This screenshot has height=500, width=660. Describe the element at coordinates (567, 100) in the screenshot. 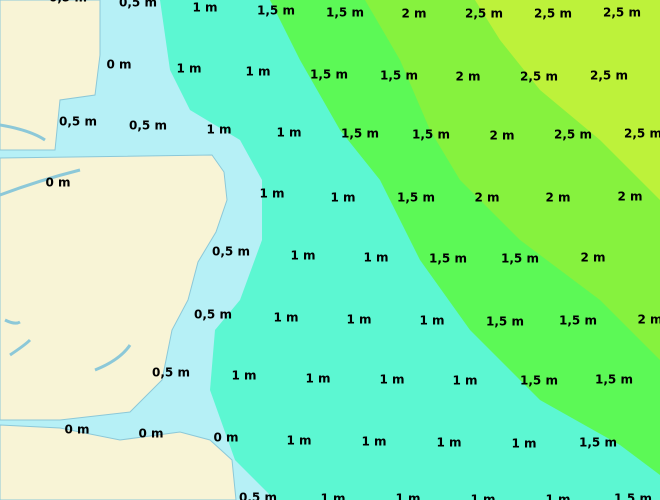

I see `zone-2-5m` at that location.